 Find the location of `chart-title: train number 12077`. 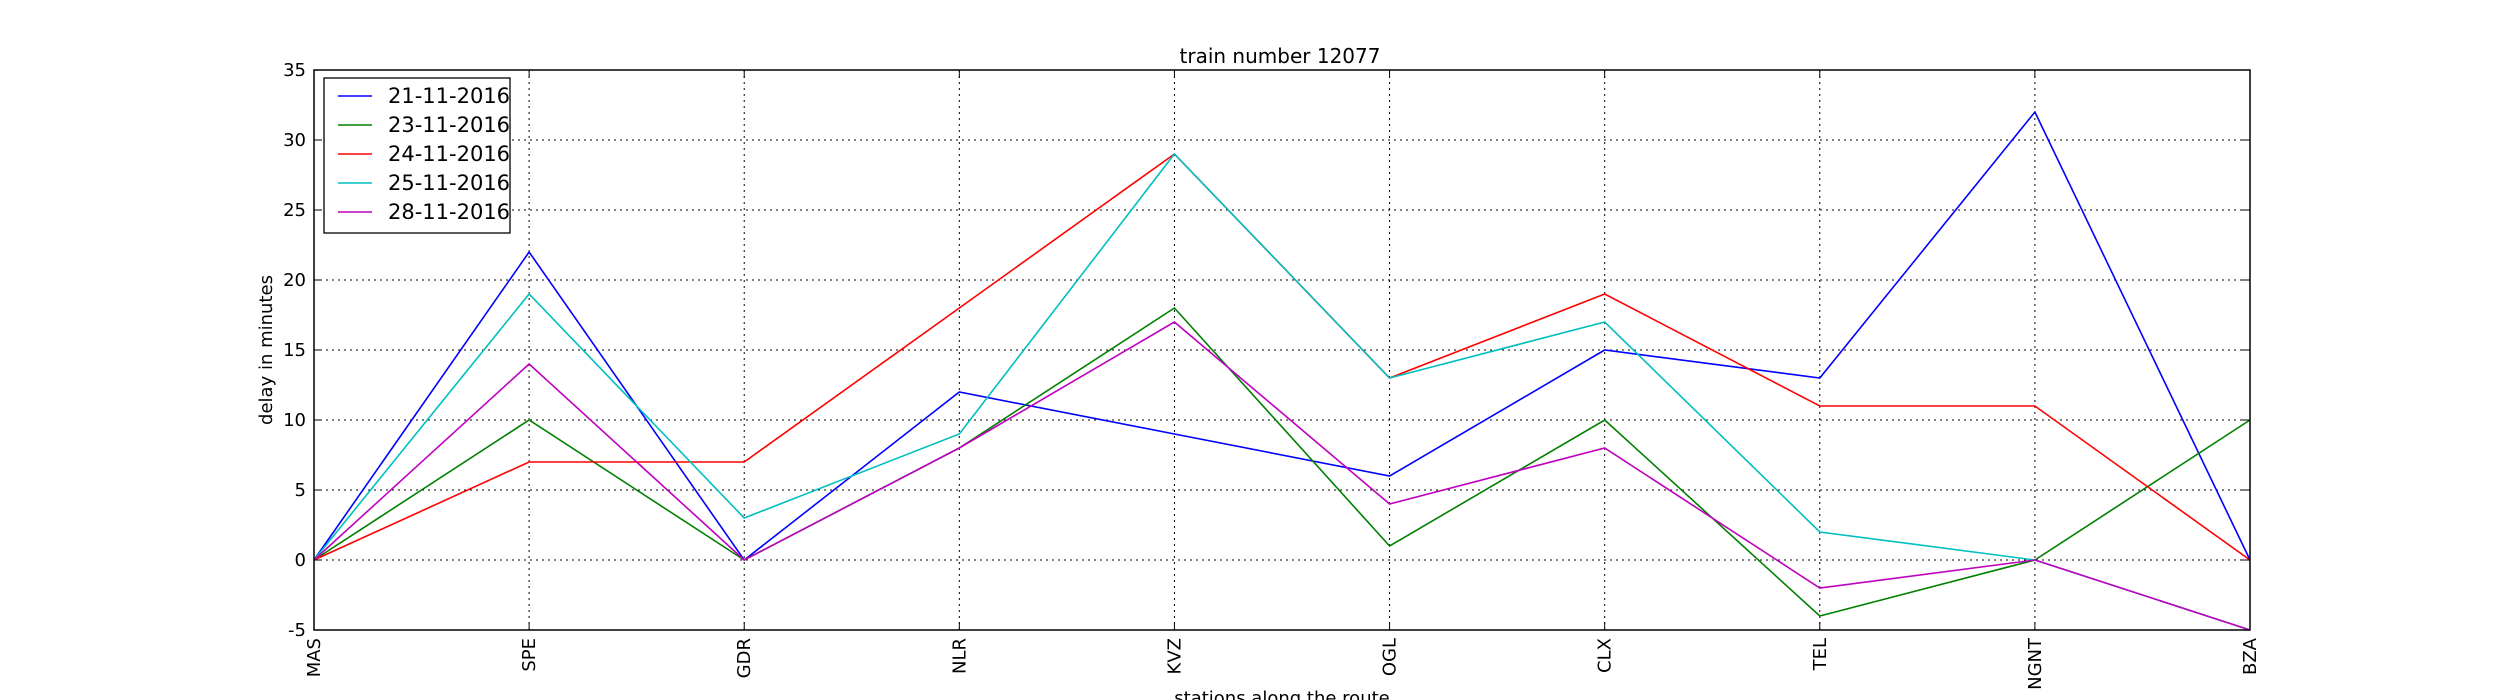

chart-title: train number 12077 is located at coordinates (1280, 56).